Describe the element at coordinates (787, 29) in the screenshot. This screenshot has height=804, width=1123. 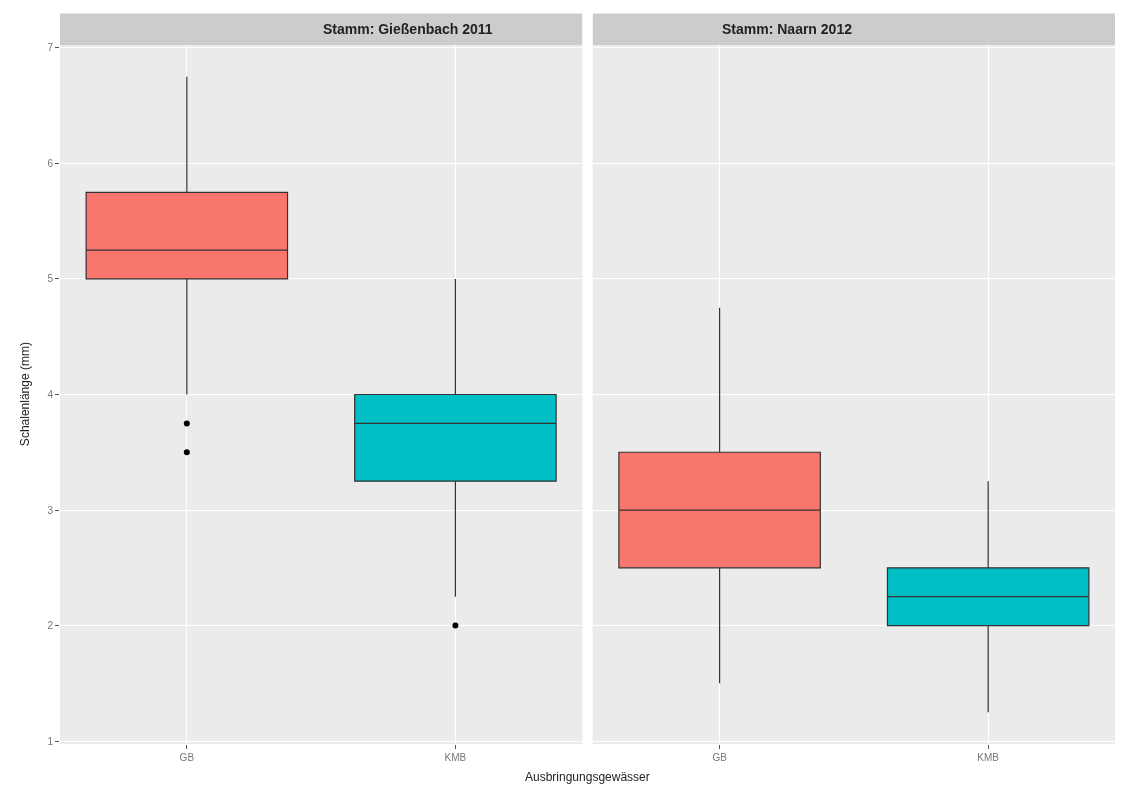
I see `chart-title: Stamm: Naarn 2012` at that location.